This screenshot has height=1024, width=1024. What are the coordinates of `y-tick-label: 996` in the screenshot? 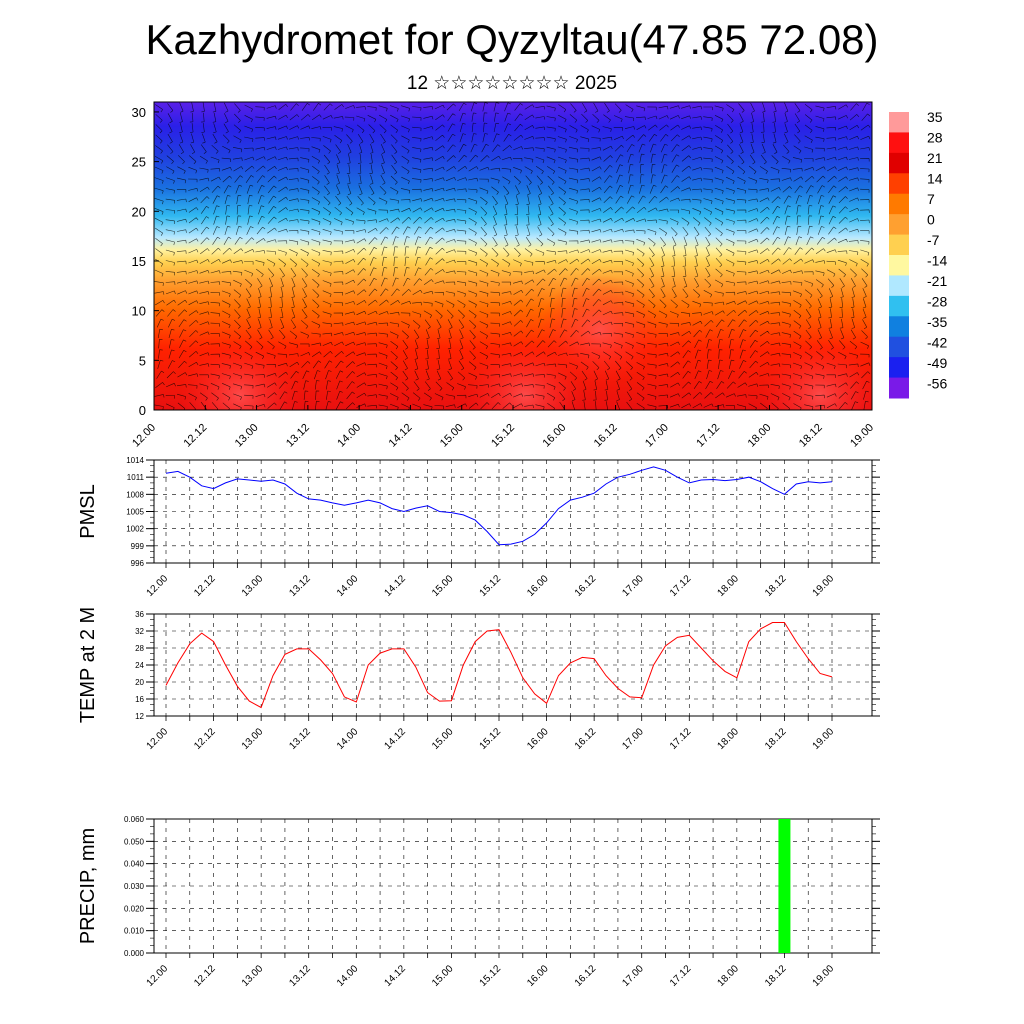 It's located at (138, 563).